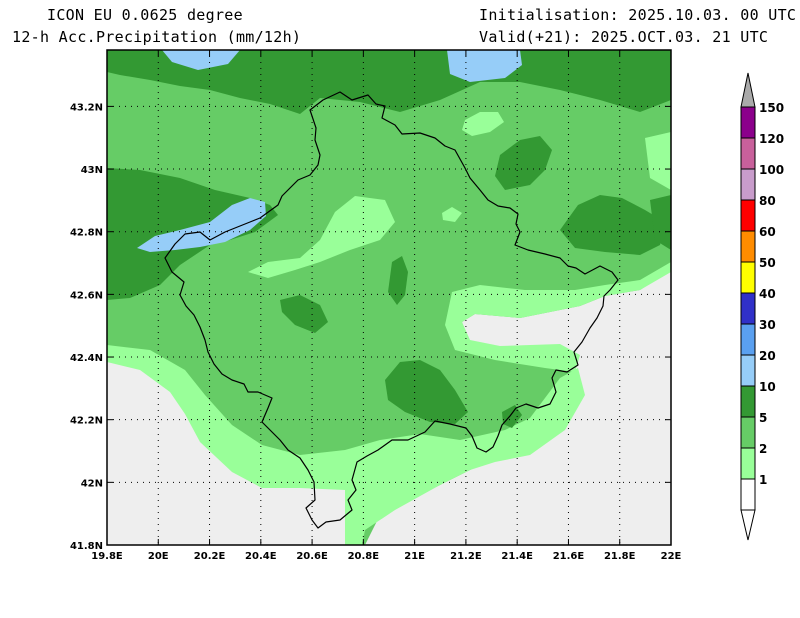  I want to click on valid-time: Valid(+21): 2025.OCT.03. 21 UTC, so click(624, 37).